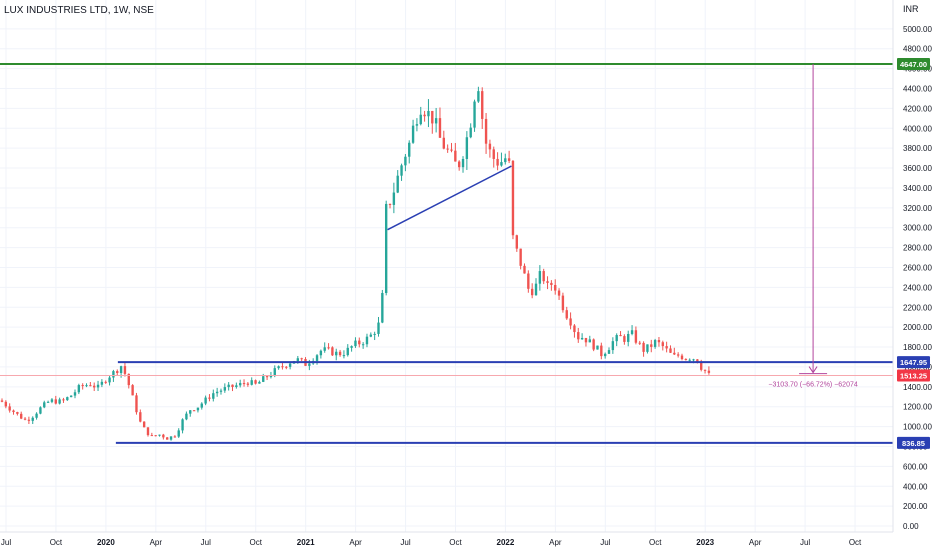  What do you see at coordinates (106, 542) in the screenshot?
I see `x-tick-label: 2020` at bounding box center [106, 542].